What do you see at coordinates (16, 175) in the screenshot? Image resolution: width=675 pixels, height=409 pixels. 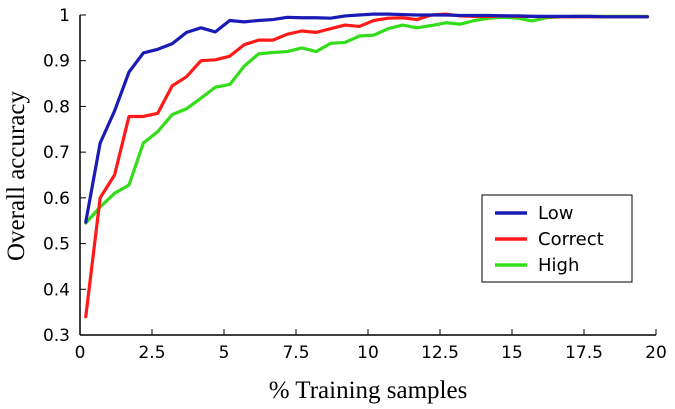 I see `y-axis-title: Overall accuracy` at bounding box center [16, 175].